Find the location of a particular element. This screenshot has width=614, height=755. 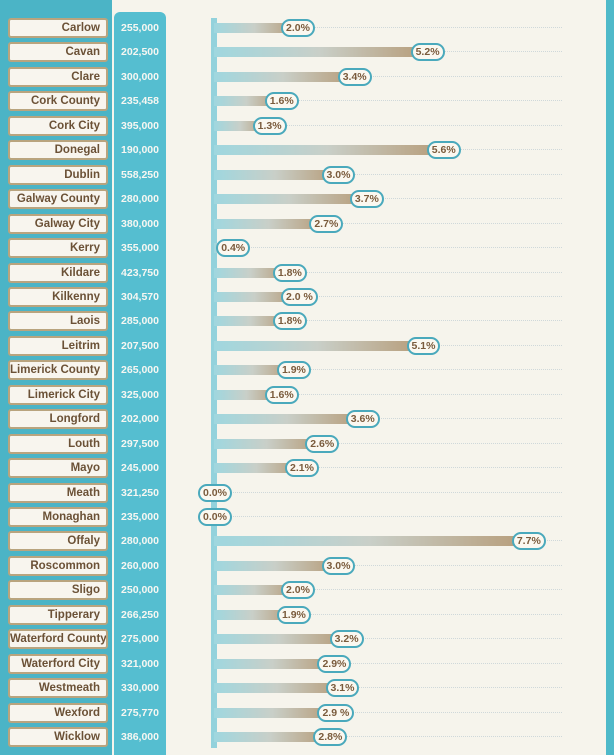

chart-row: Monaghan 235,000 0.0% is located at coordinates (307, 517).